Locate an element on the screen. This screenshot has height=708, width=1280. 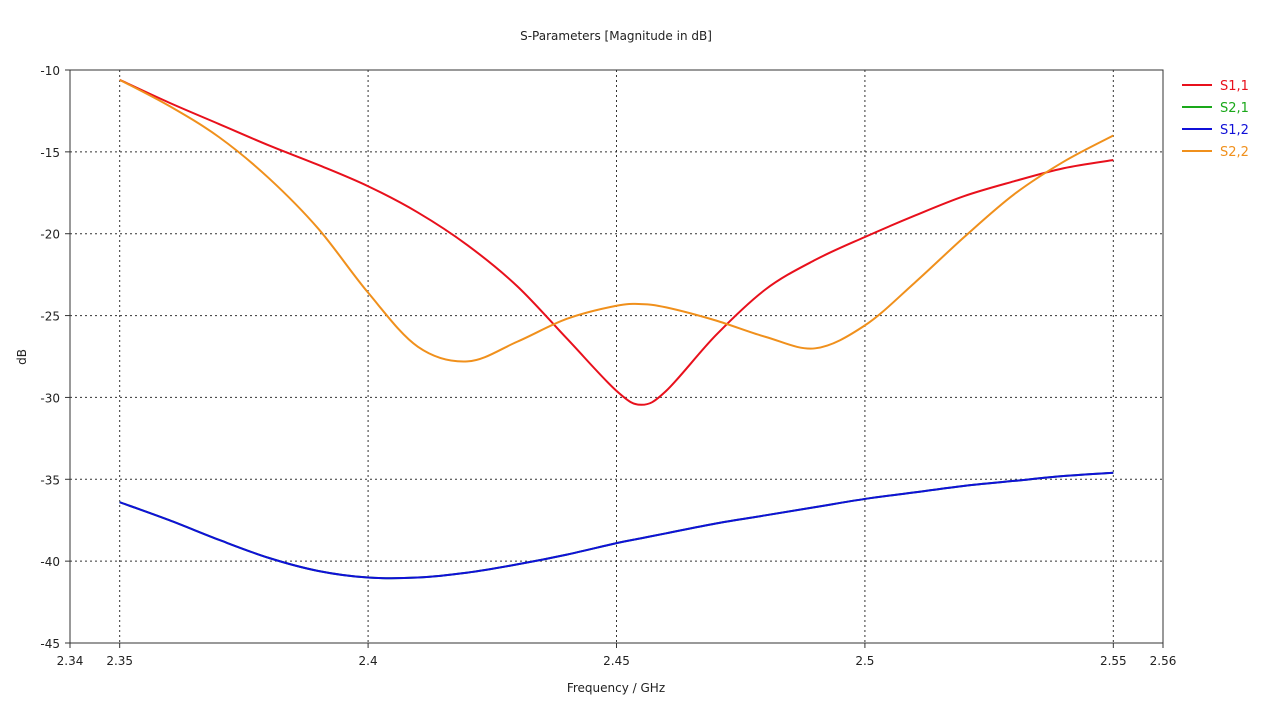
legend-label: S1,1 is located at coordinates (1234, 86).